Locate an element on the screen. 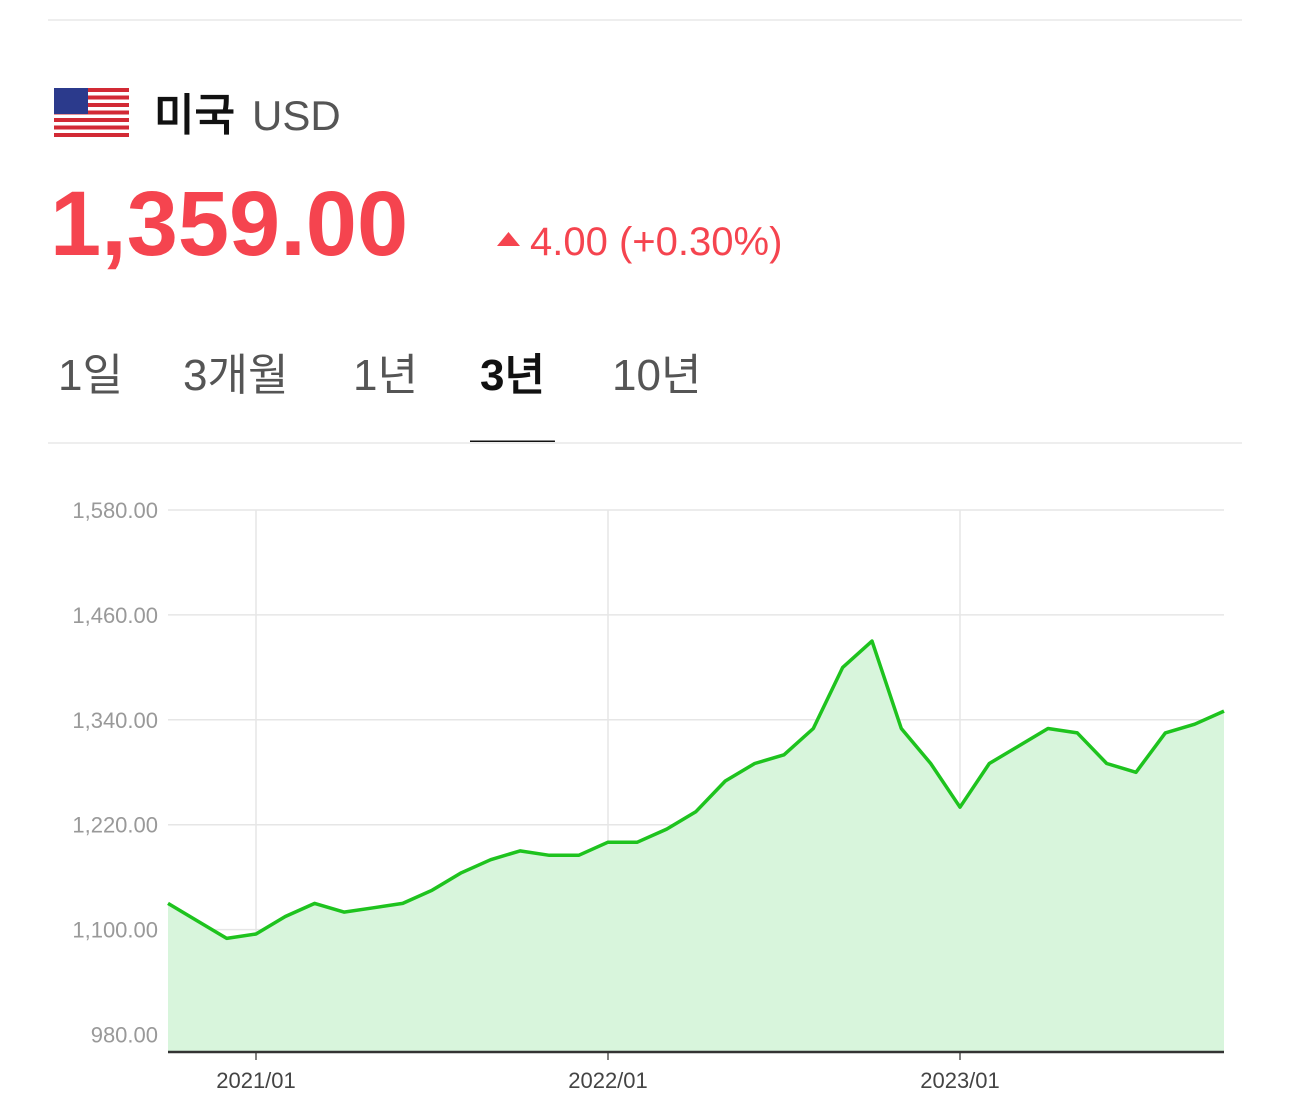 The image size is (1290, 1101). y-tick-label: 1,340.00 is located at coordinates (115, 720).